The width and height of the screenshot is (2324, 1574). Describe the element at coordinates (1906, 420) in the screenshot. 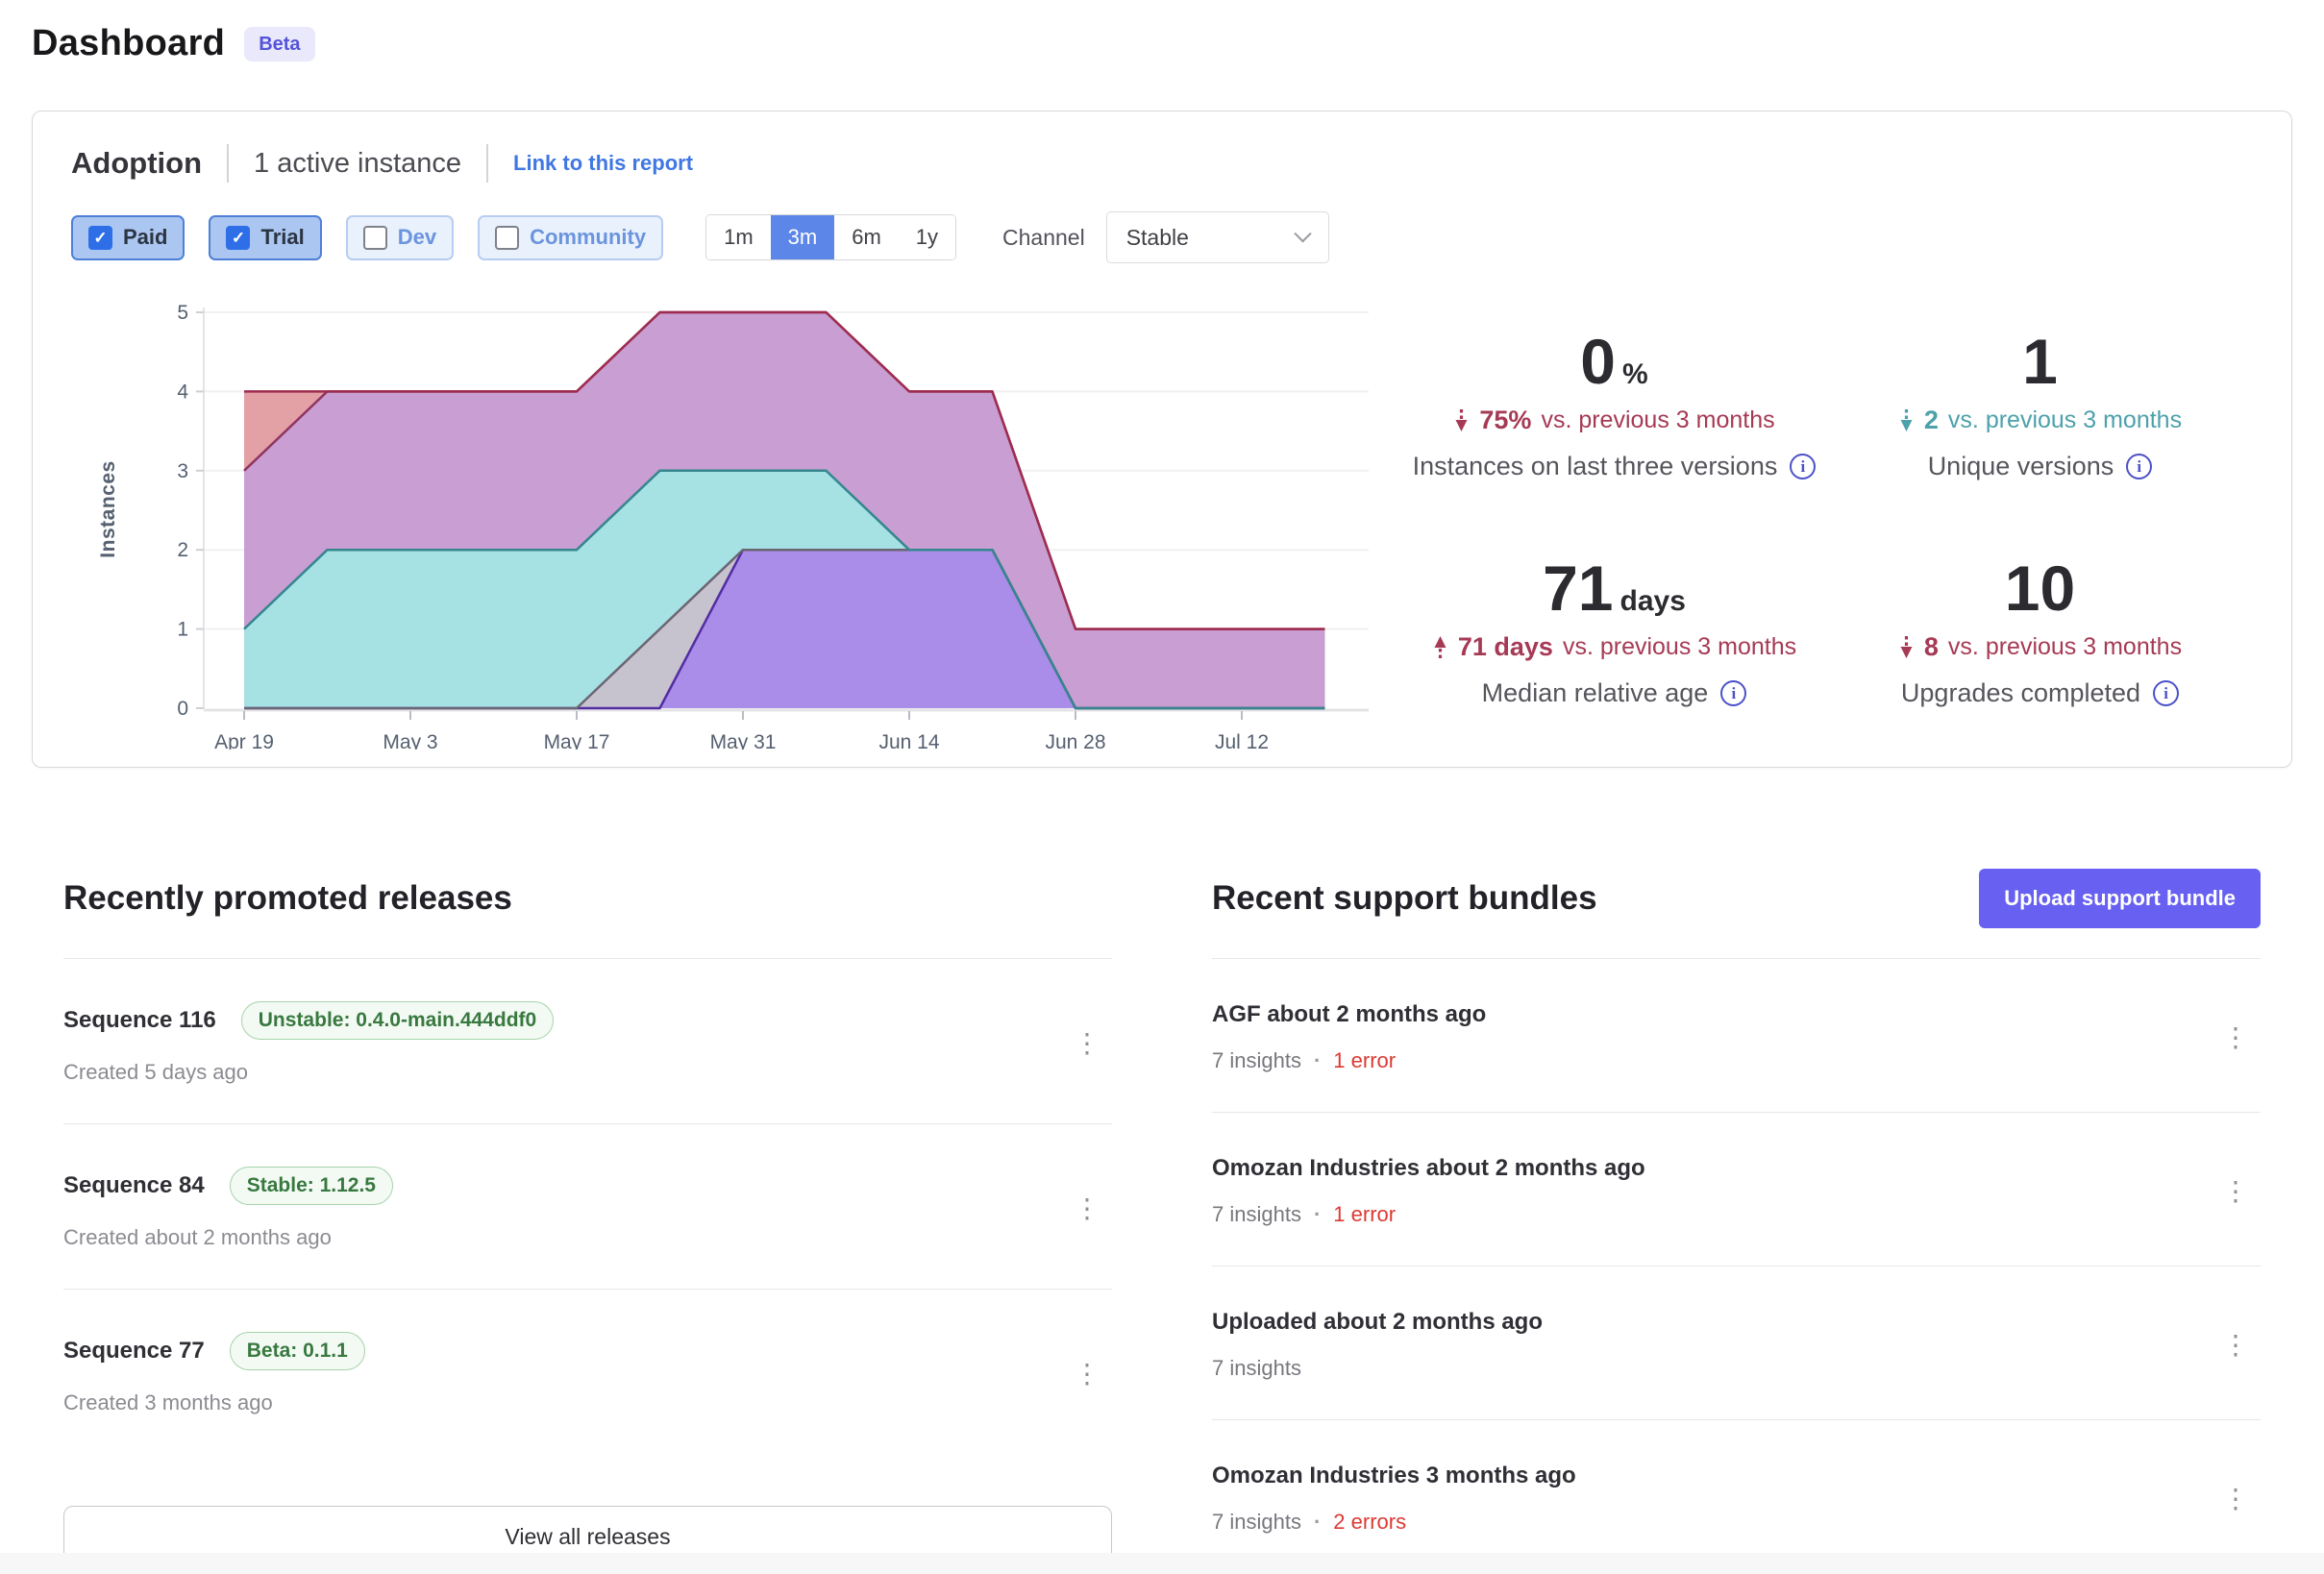

I see `trend-arrow-icon` at that location.